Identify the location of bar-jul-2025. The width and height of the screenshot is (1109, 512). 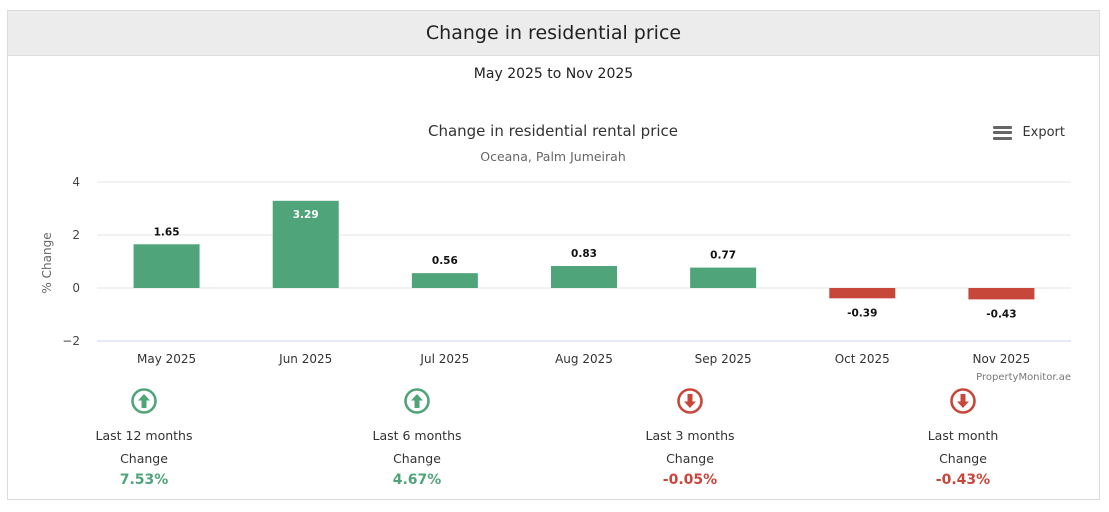
(444, 280).